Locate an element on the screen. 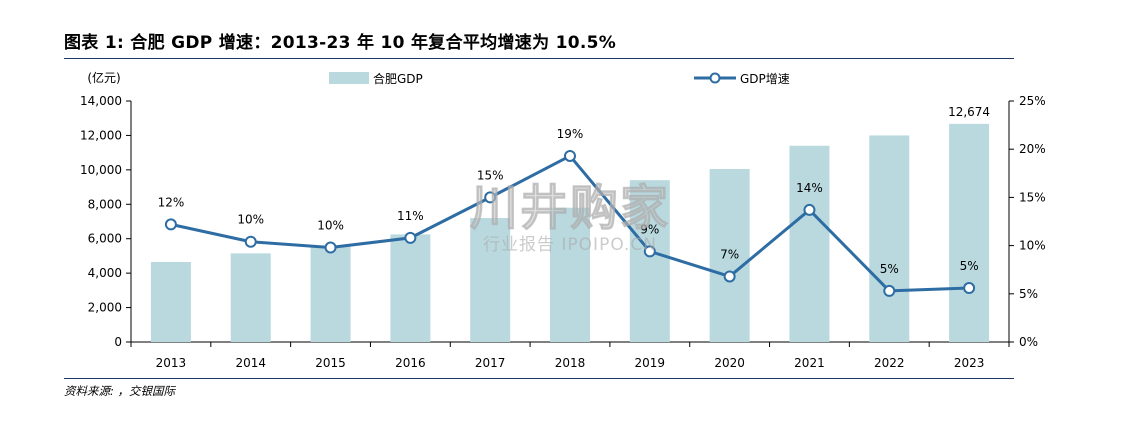 The image size is (1130, 432). y-tick-label: 4,000 is located at coordinates (105, 273).